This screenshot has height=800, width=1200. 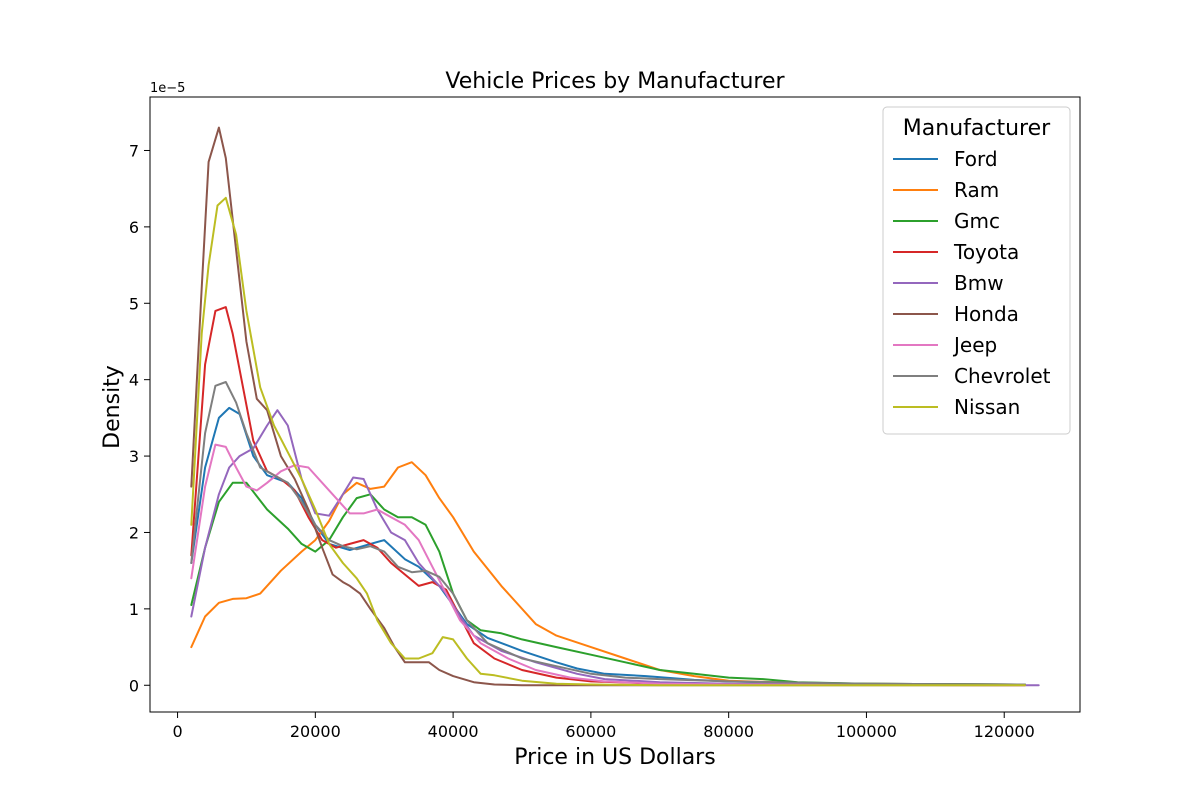 What do you see at coordinates (134, 380) in the screenshot?
I see `y-tick-label: 4` at bounding box center [134, 380].